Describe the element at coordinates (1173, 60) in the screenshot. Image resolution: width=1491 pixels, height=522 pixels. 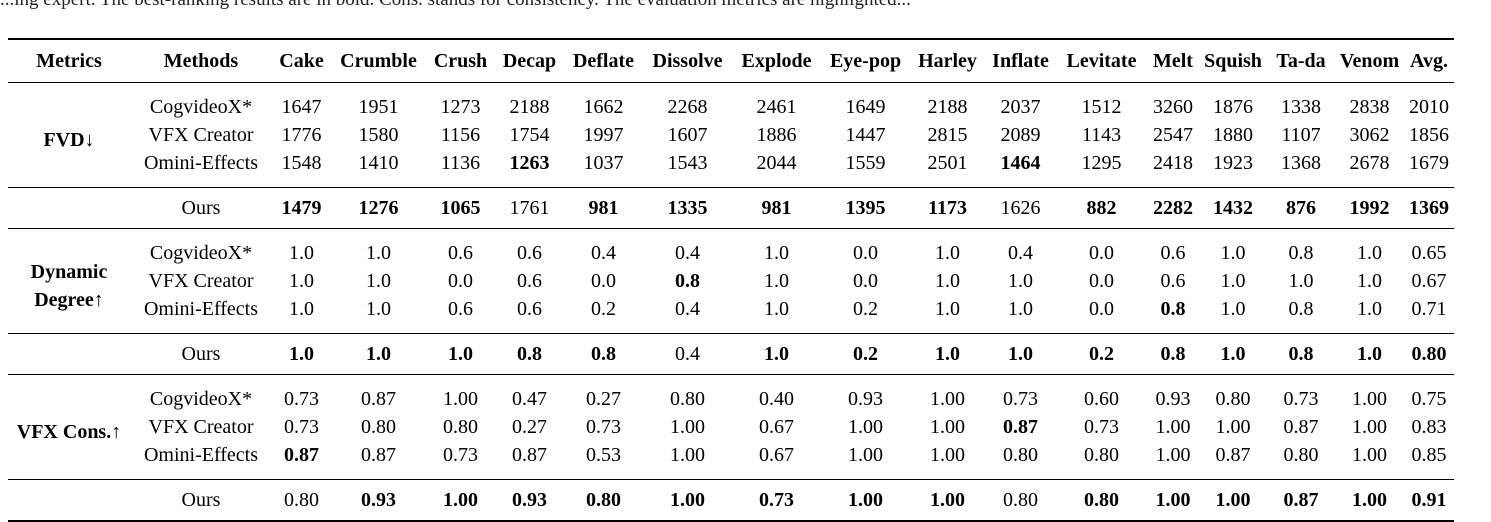
I see `column-header: Melt` at that location.